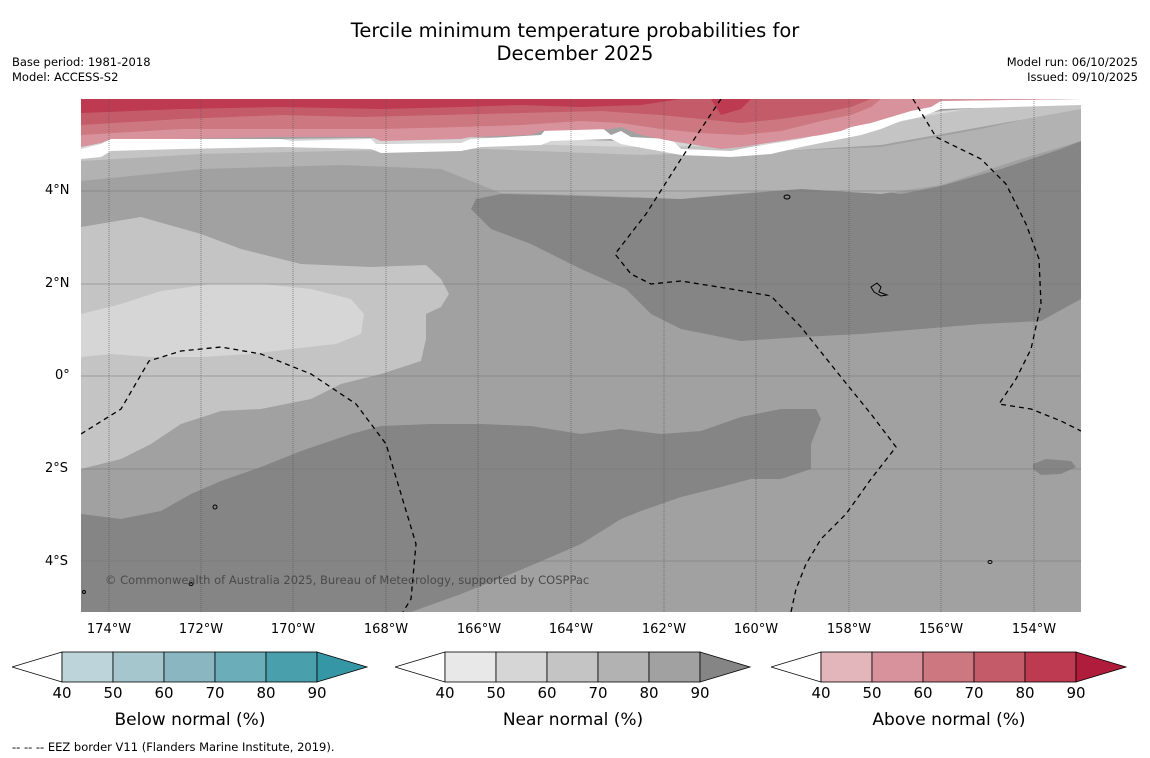 The width and height of the screenshot is (1150, 758). What do you see at coordinates (416, 107) in the screenshot?
I see `above-normal-80-90-region` at bounding box center [416, 107].